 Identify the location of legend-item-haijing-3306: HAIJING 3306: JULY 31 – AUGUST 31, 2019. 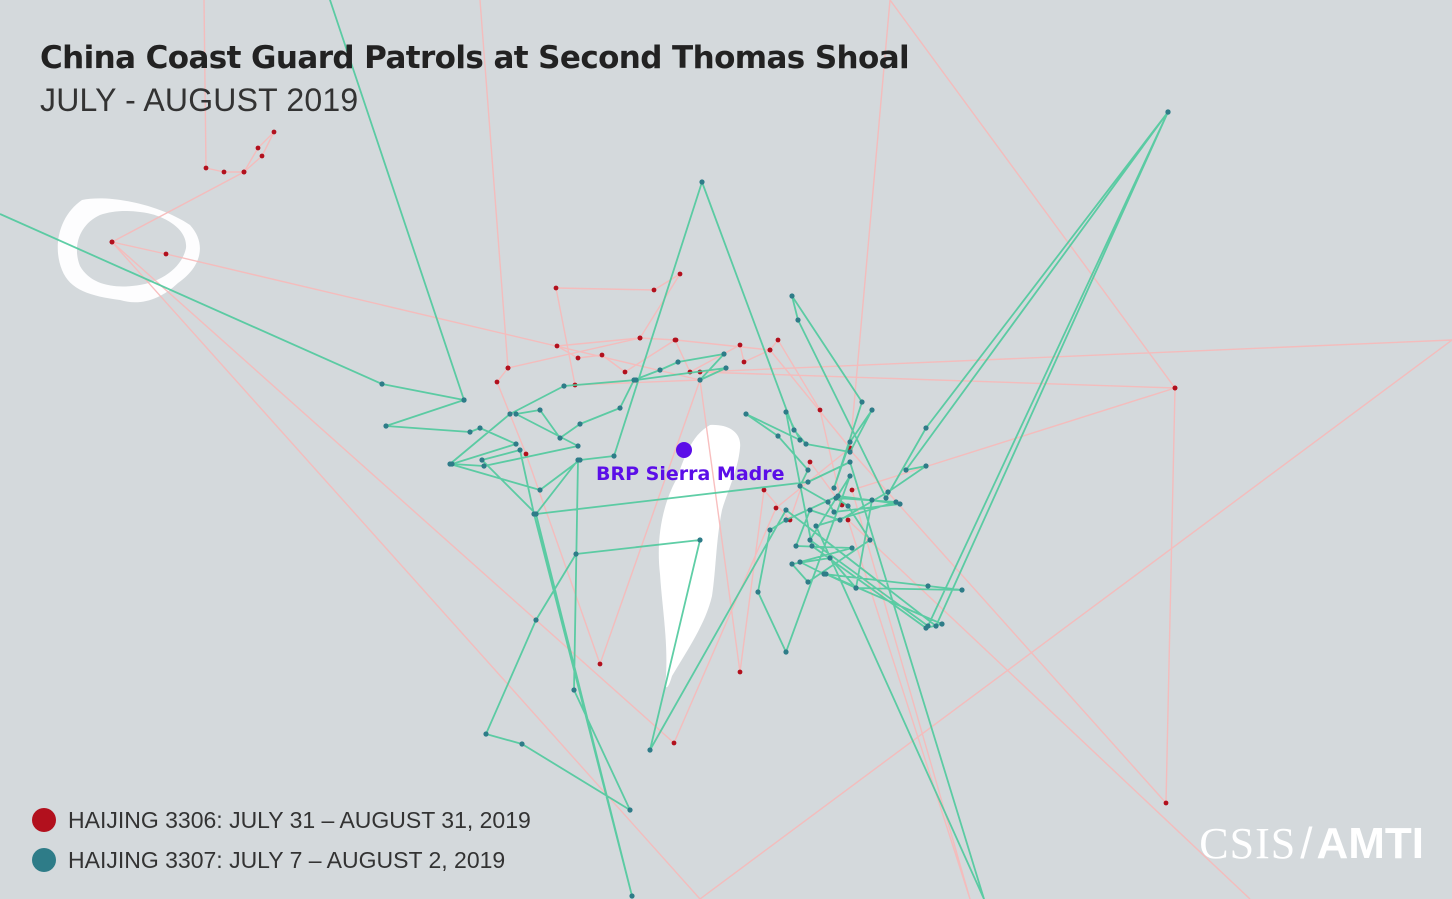
(281, 820).